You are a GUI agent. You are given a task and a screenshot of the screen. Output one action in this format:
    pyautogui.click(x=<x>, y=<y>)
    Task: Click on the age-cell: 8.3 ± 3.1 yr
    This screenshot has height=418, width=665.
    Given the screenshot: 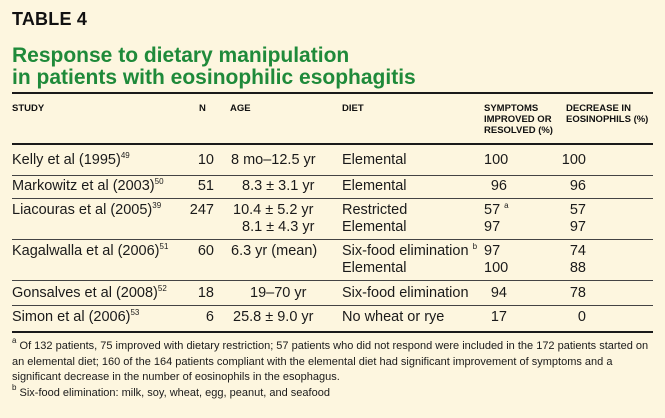 What is the action you would take?
    pyautogui.click(x=278, y=186)
    